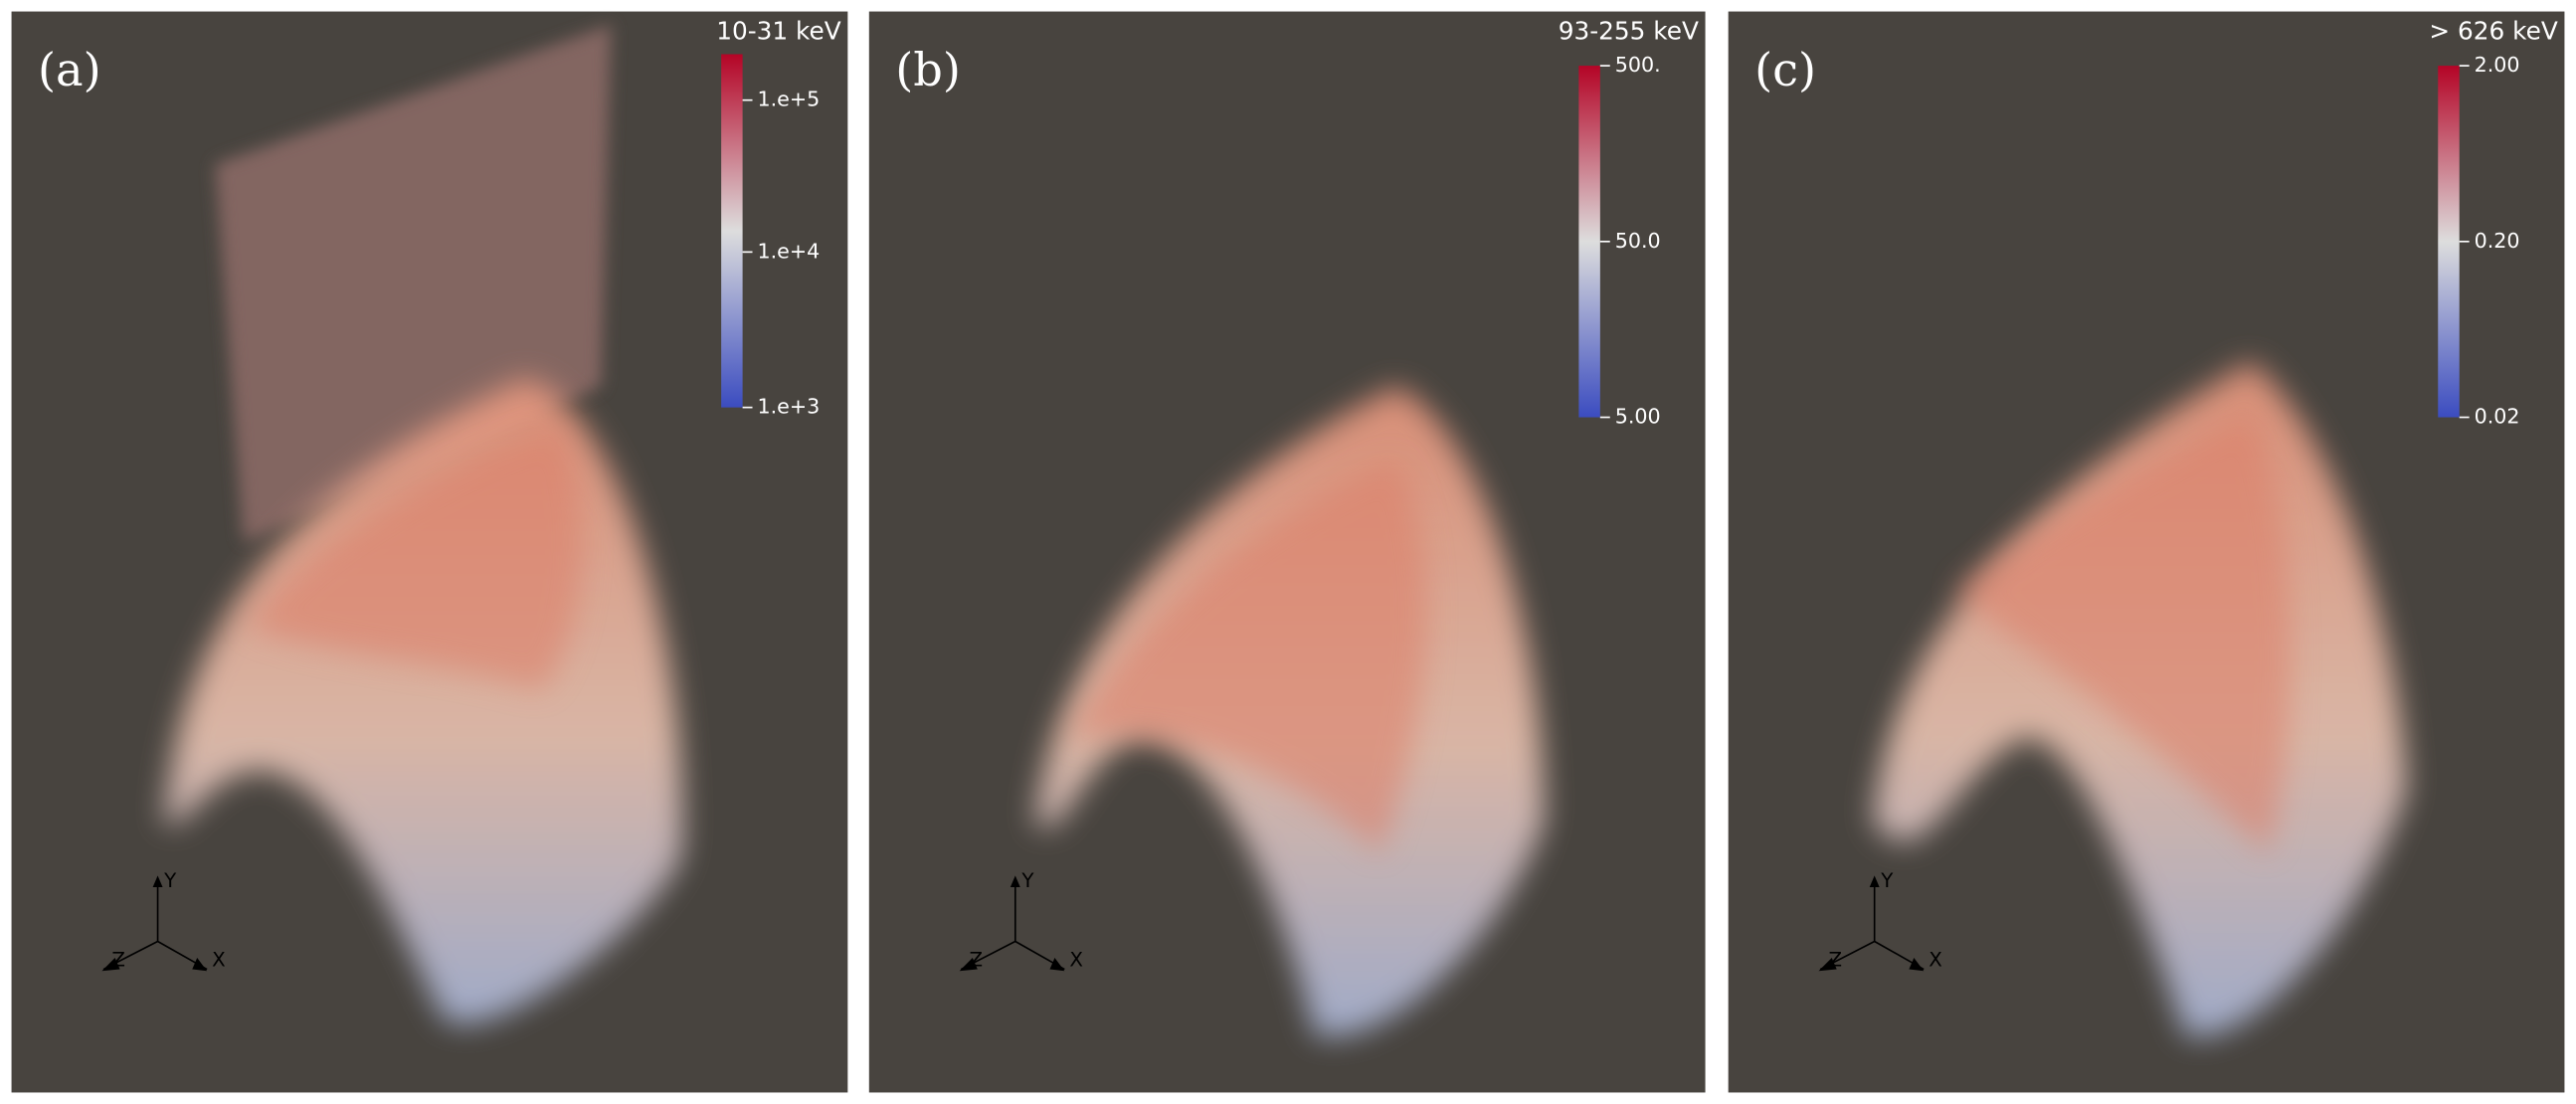 The image size is (2576, 1104). I want to click on panel-label: (c), so click(1785, 69).